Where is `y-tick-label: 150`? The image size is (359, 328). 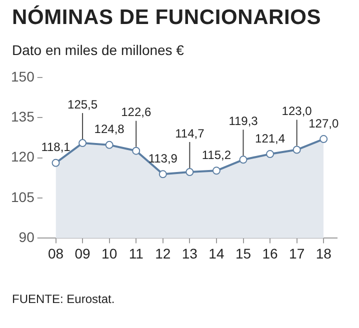
y-tick-label: 150 is located at coordinates (23, 76).